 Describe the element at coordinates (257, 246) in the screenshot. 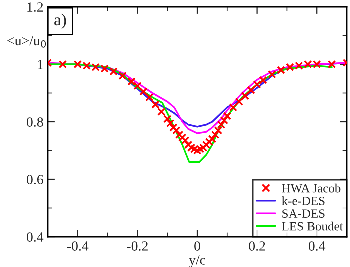

I see `x-tick-label: 0.2` at that location.